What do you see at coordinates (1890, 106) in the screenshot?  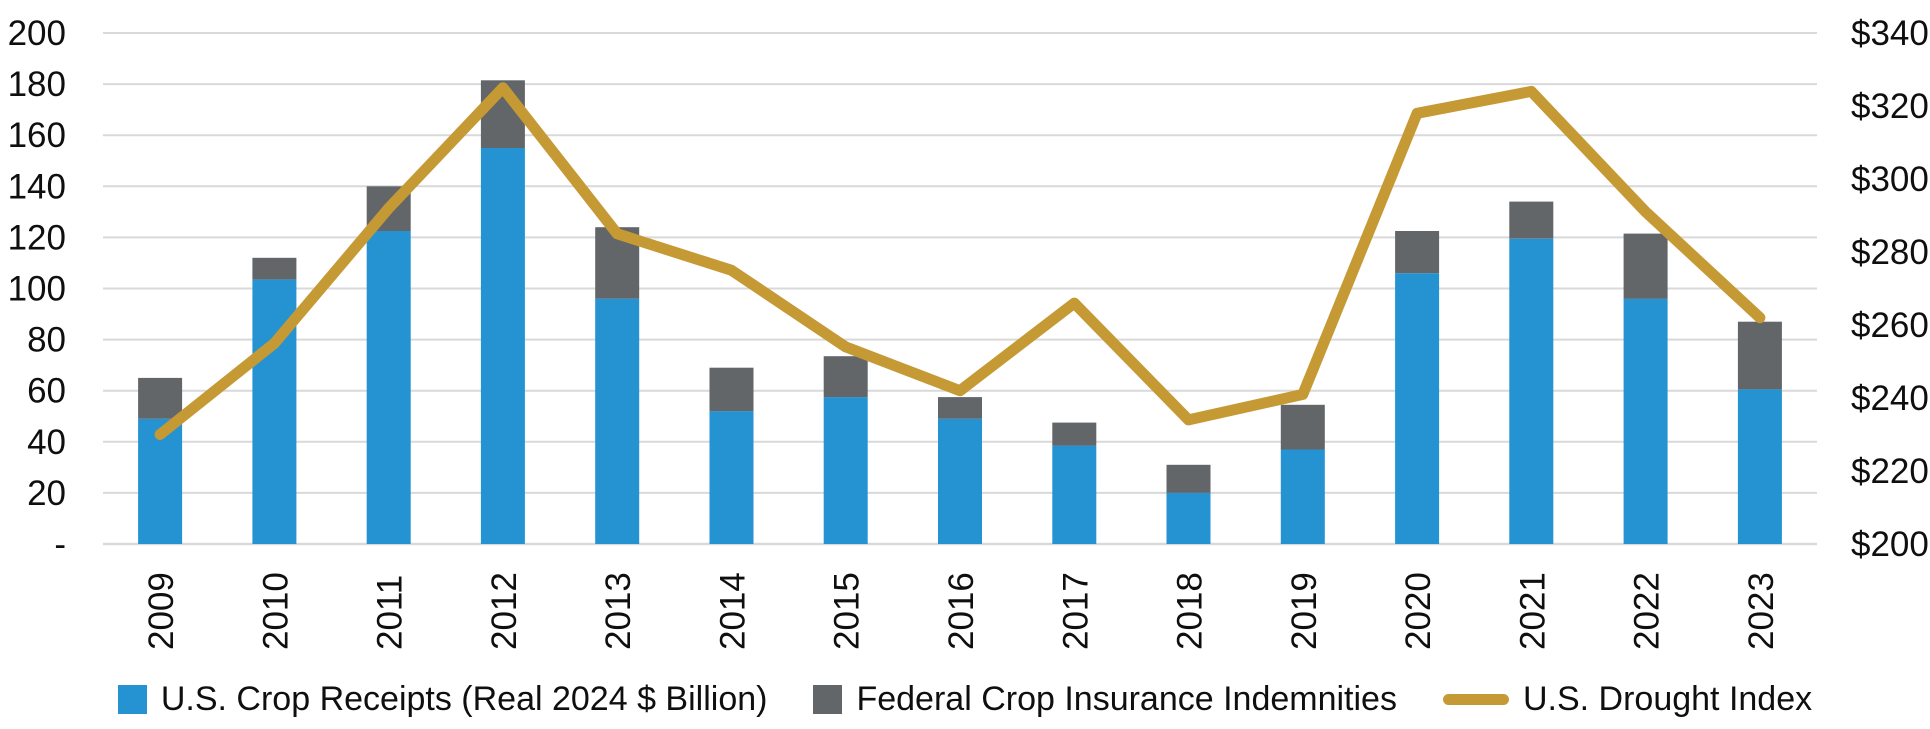 I see `right-axis-tick: $320` at bounding box center [1890, 106].